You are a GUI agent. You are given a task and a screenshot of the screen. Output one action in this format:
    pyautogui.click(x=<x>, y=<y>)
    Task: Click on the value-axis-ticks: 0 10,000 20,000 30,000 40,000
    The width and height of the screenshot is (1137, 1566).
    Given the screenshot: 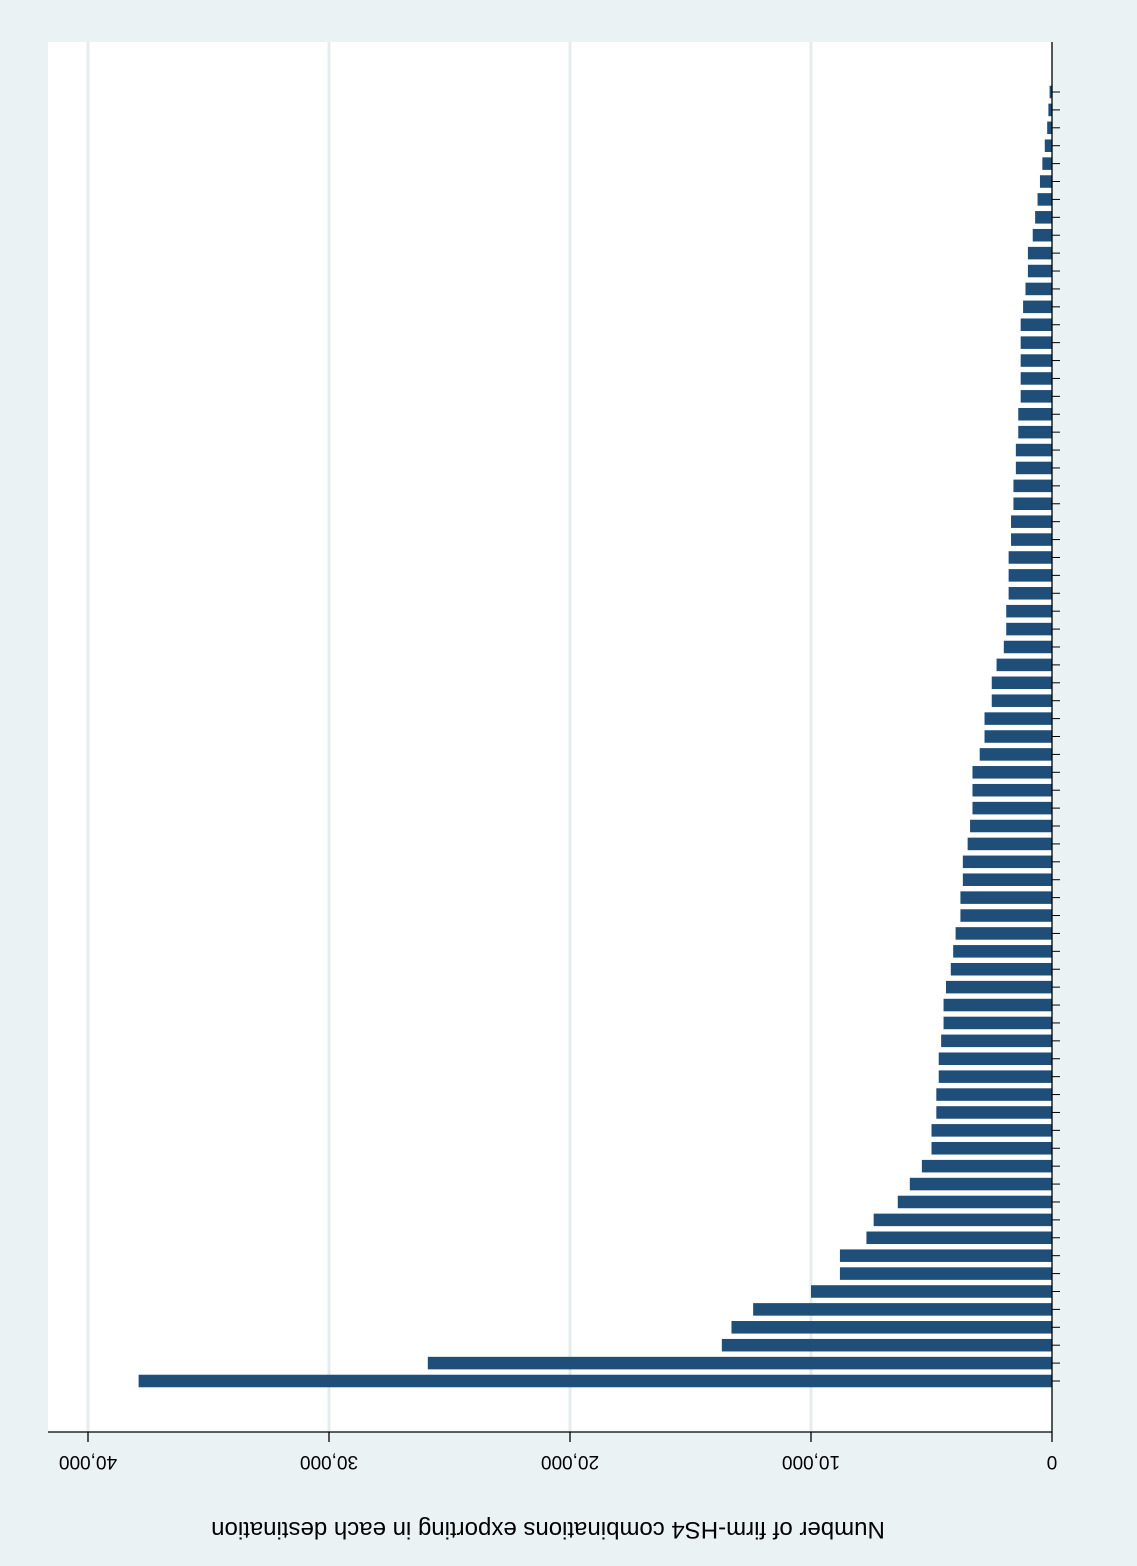 What is the action you would take?
    pyautogui.click(x=558, y=1452)
    